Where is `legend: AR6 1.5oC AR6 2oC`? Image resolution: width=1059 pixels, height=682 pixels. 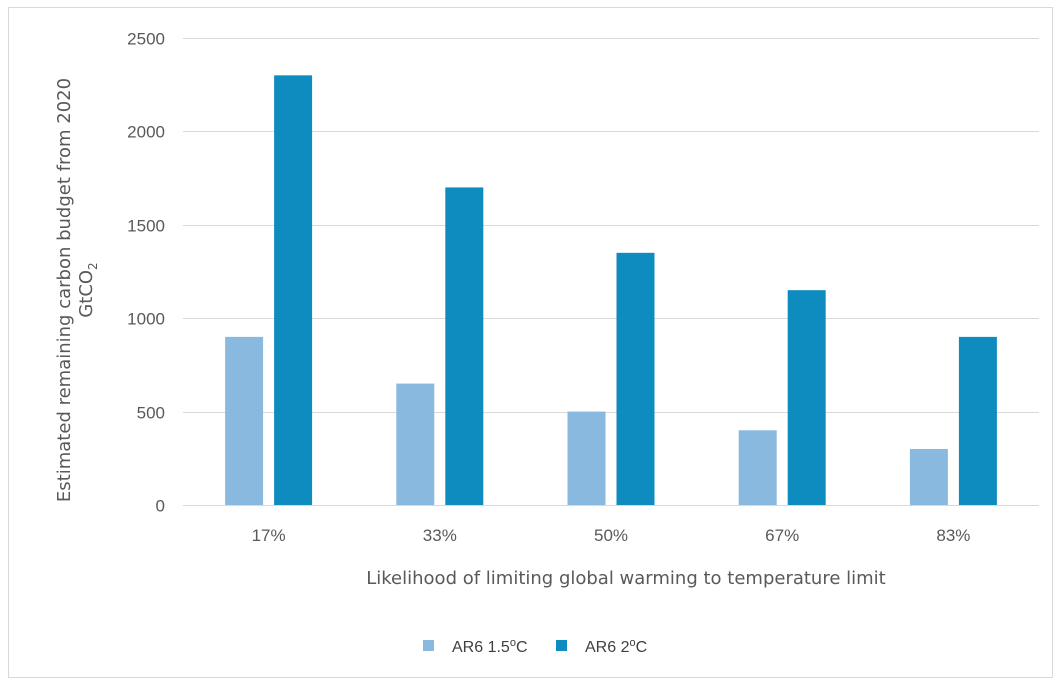 legend: AR6 1.5oC AR6 2oC is located at coordinates (535, 646).